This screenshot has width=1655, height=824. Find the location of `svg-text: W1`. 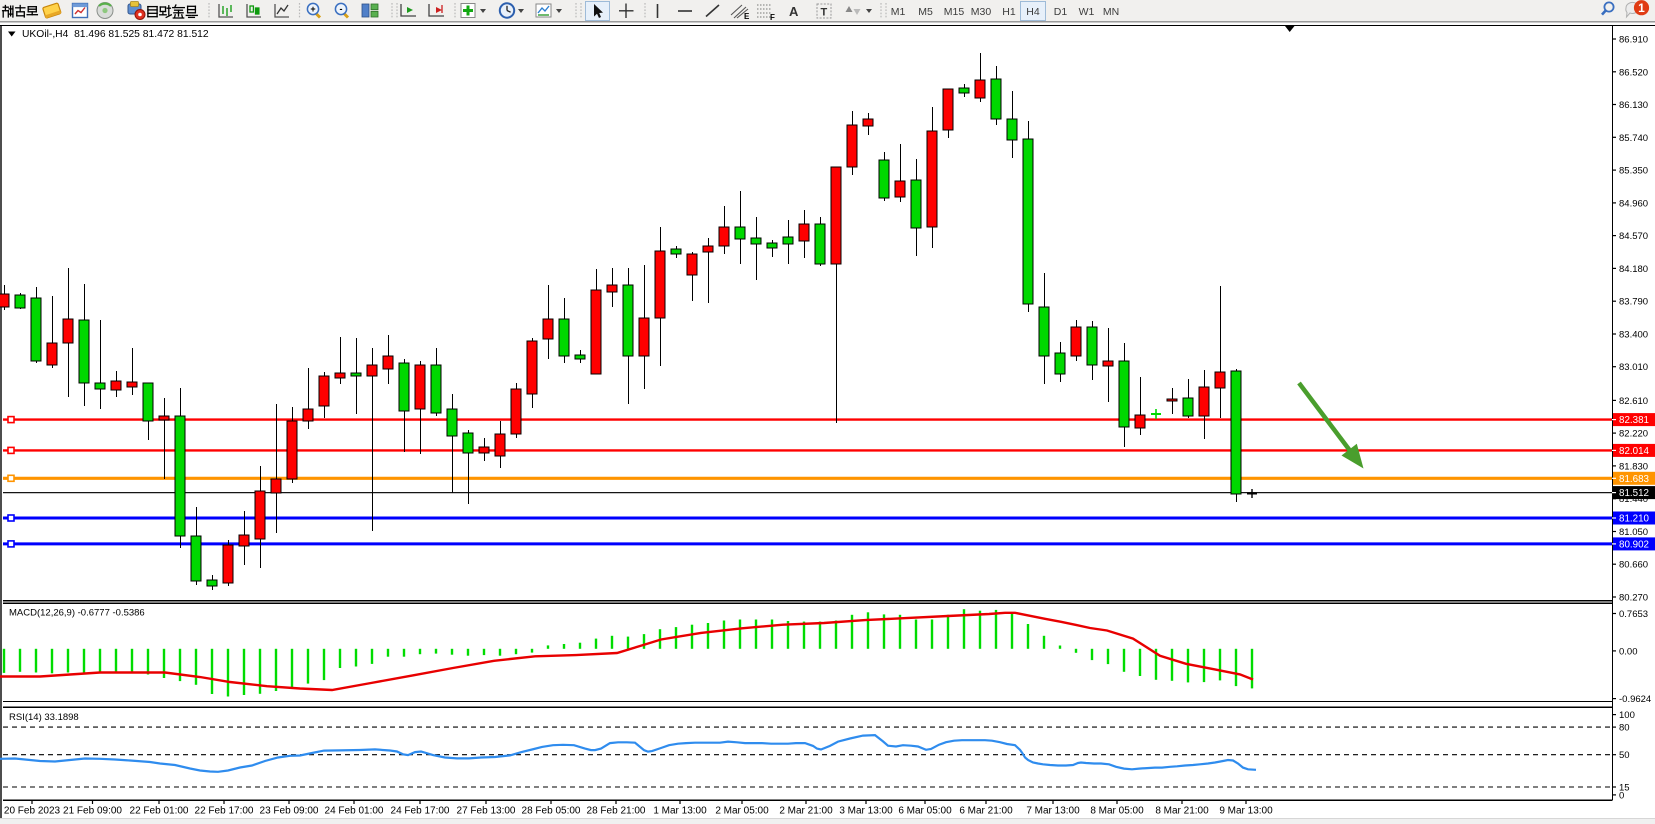

svg-text: W1 is located at coordinates (1087, 12).